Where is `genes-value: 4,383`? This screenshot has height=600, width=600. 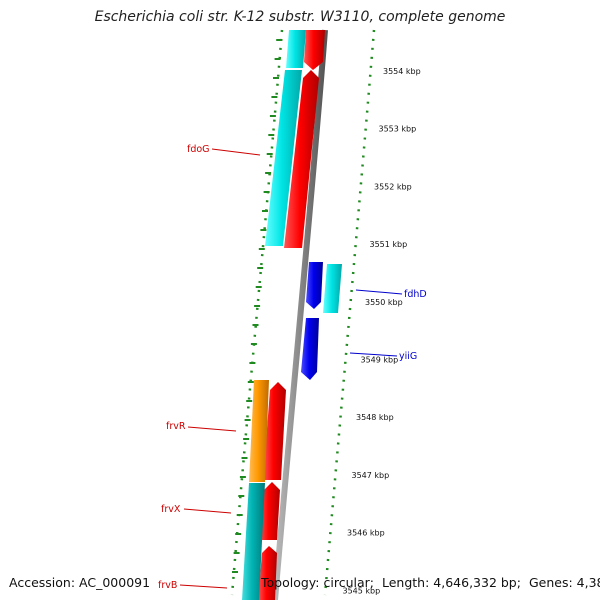
genes-value: 4,383 is located at coordinates (588, 582).